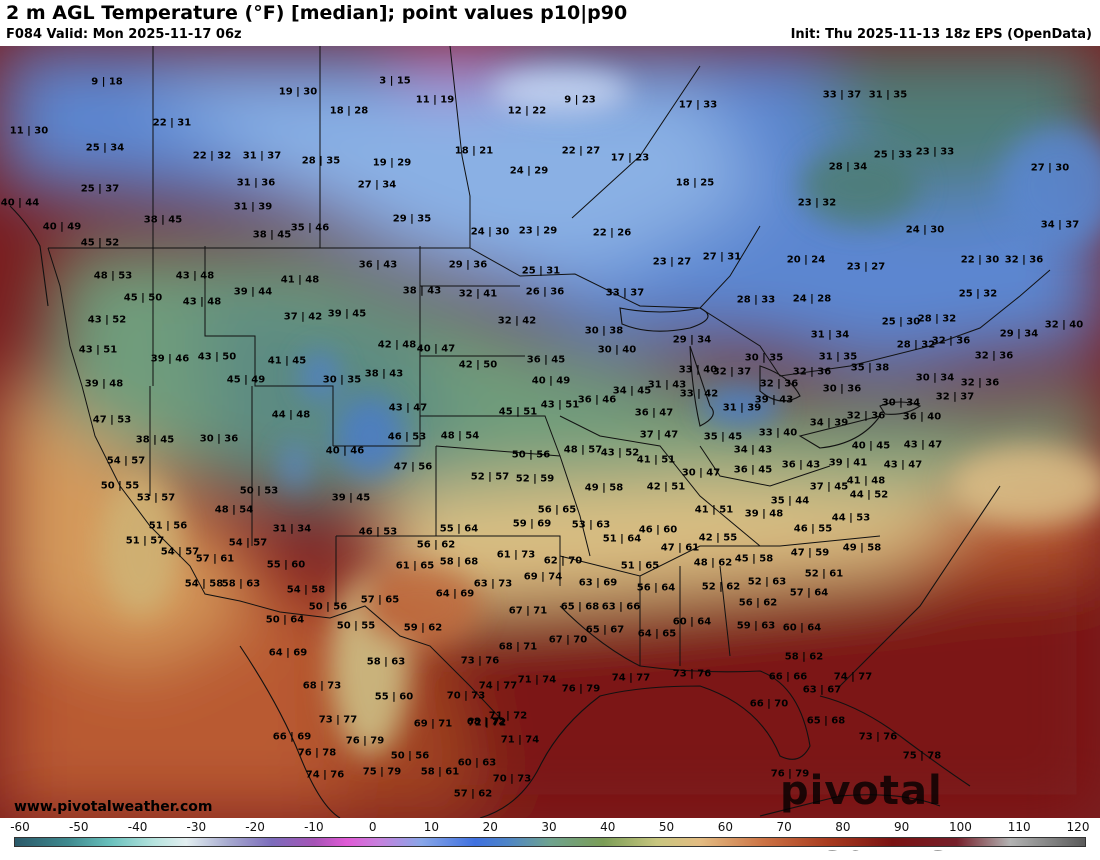 This screenshot has width=1100, height=860. What do you see at coordinates (829, 423) in the screenshot?
I see `point-value-label: 34 | 39` at bounding box center [829, 423].